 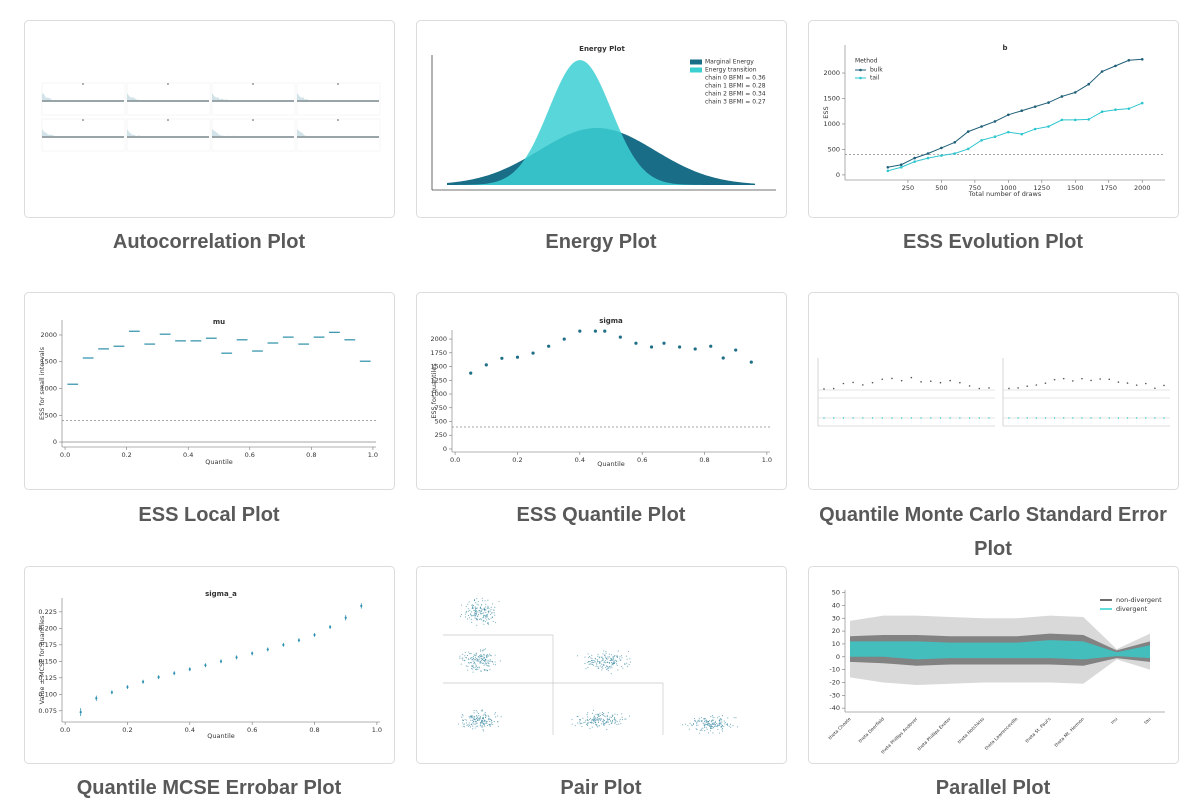 I want to click on legend-label: bulk, so click(x=876, y=70).